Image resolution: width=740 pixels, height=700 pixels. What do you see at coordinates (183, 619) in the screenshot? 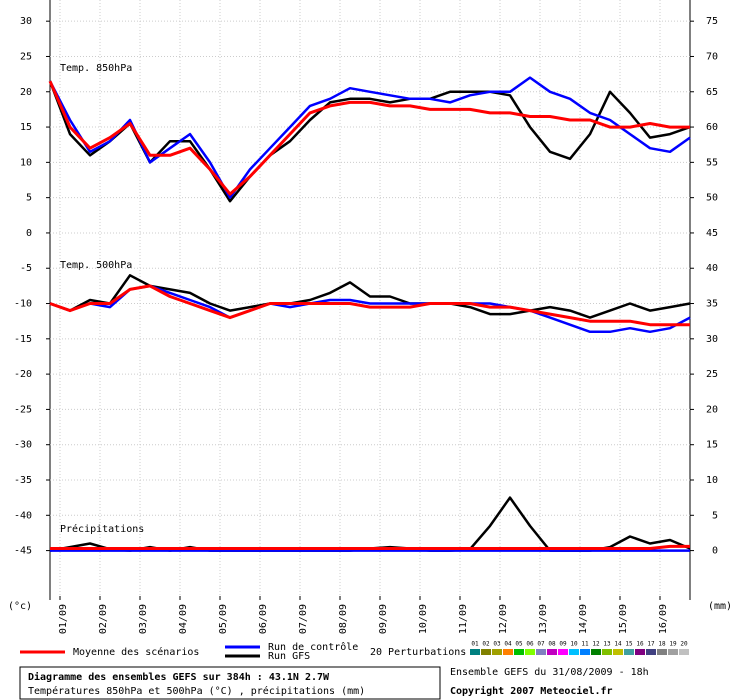
I see `x-tick-label: 04/09` at bounding box center [183, 619].